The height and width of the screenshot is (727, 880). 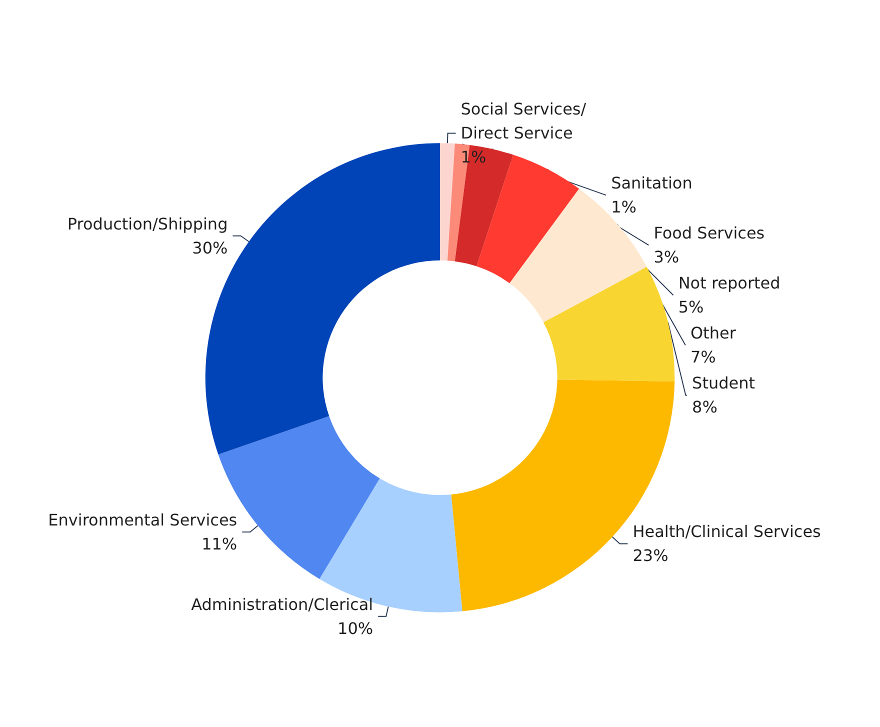 I want to click on data-label: 23%, so click(x=650, y=556).